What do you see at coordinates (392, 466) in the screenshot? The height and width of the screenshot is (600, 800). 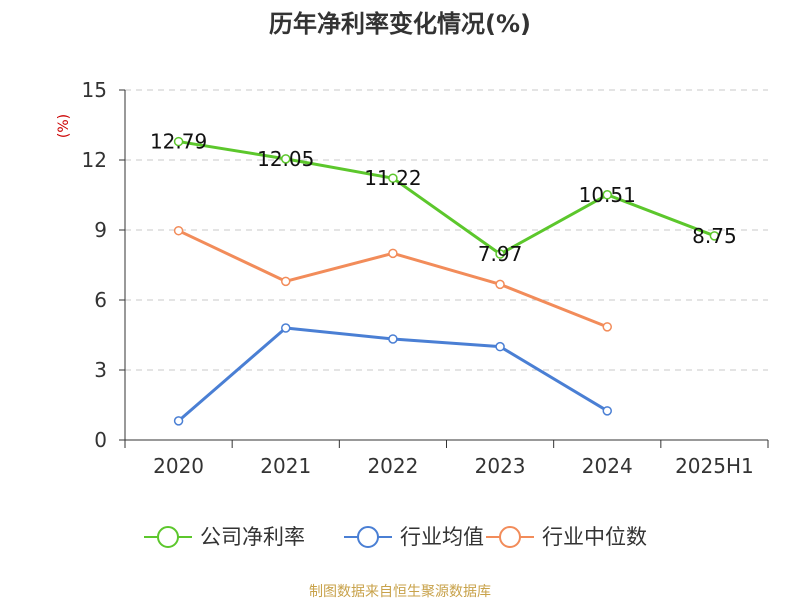 I see `x-tick-label: 2022` at bounding box center [392, 466].